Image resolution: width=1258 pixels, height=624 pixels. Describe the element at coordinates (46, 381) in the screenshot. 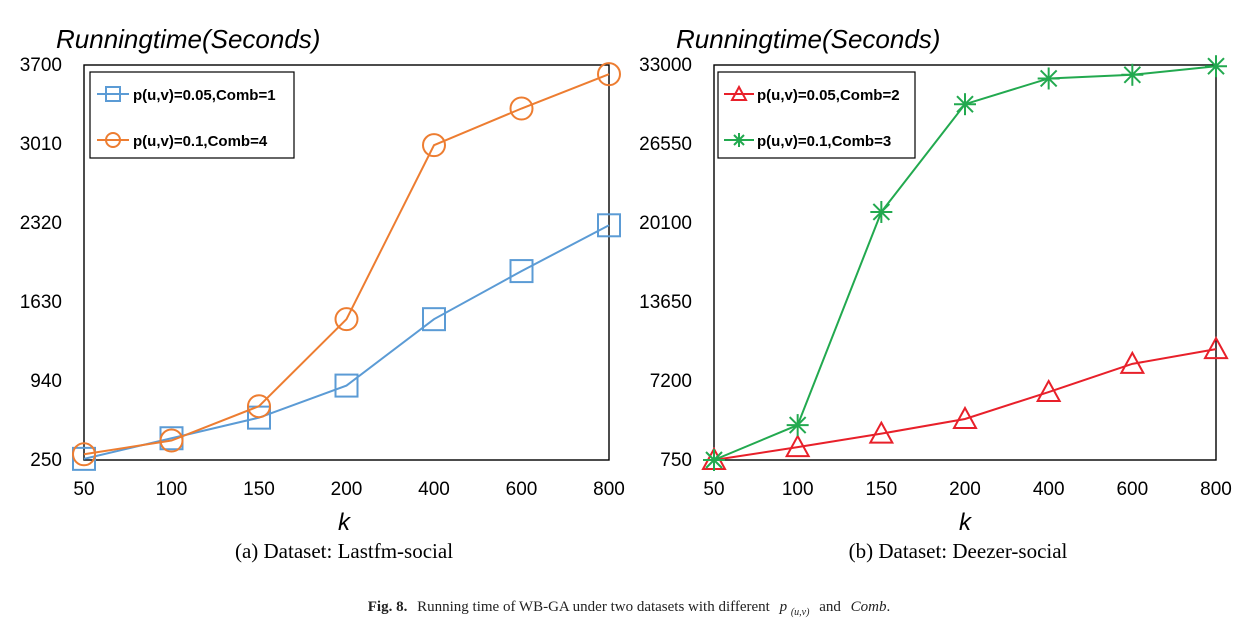

I see `y-tick-label: 940` at that location.